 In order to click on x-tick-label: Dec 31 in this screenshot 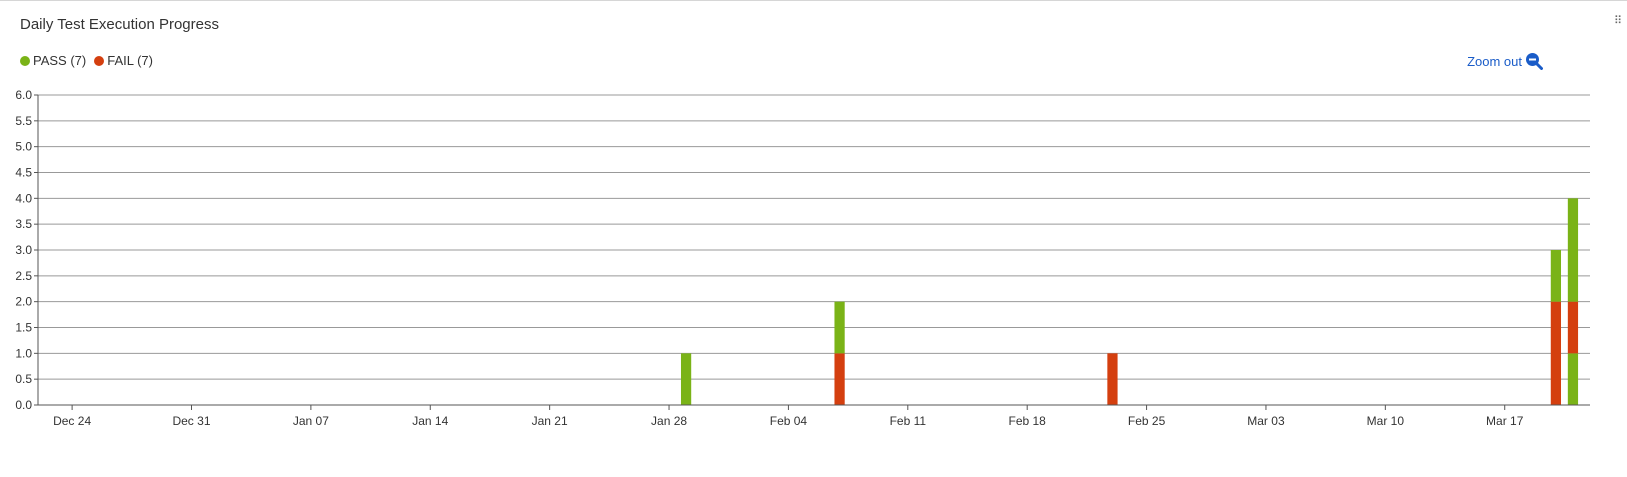, I will do `click(191, 421)`.